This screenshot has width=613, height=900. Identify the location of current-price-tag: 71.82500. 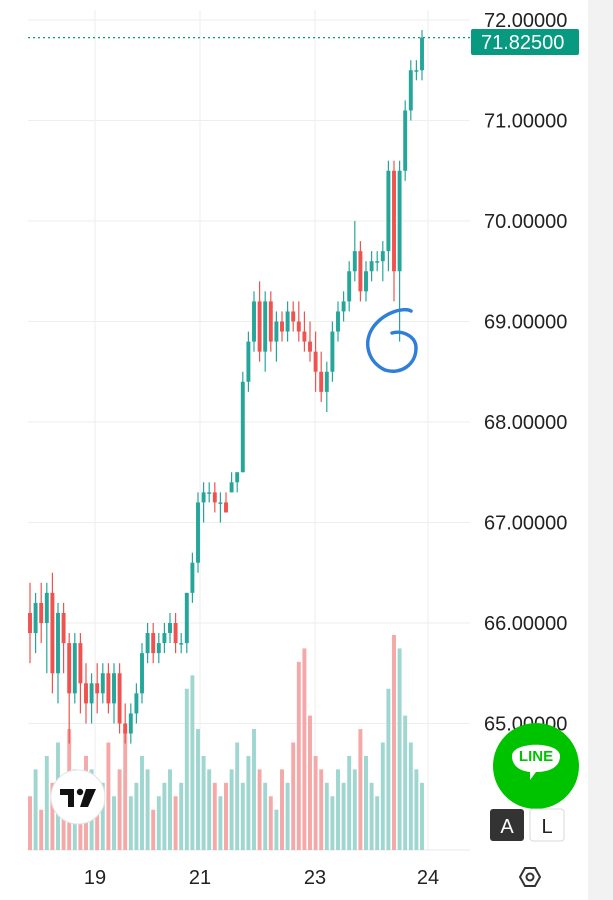
(525, 42).